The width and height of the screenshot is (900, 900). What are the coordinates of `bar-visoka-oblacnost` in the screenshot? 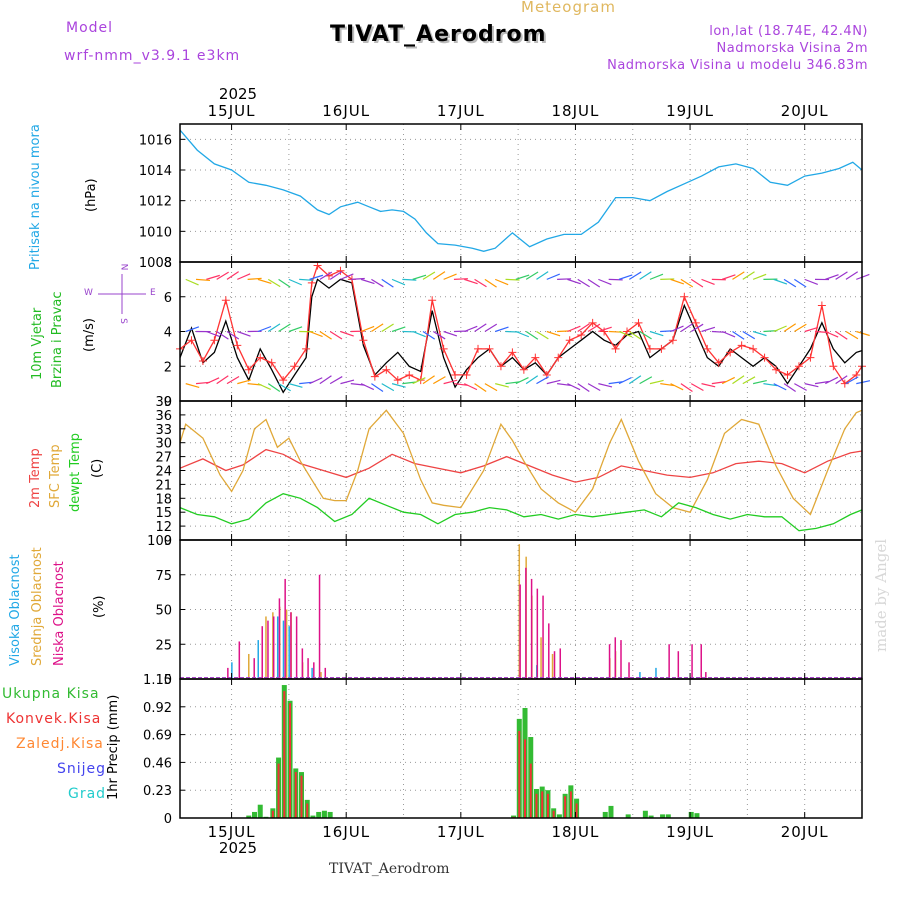 It's located at (640, 675).